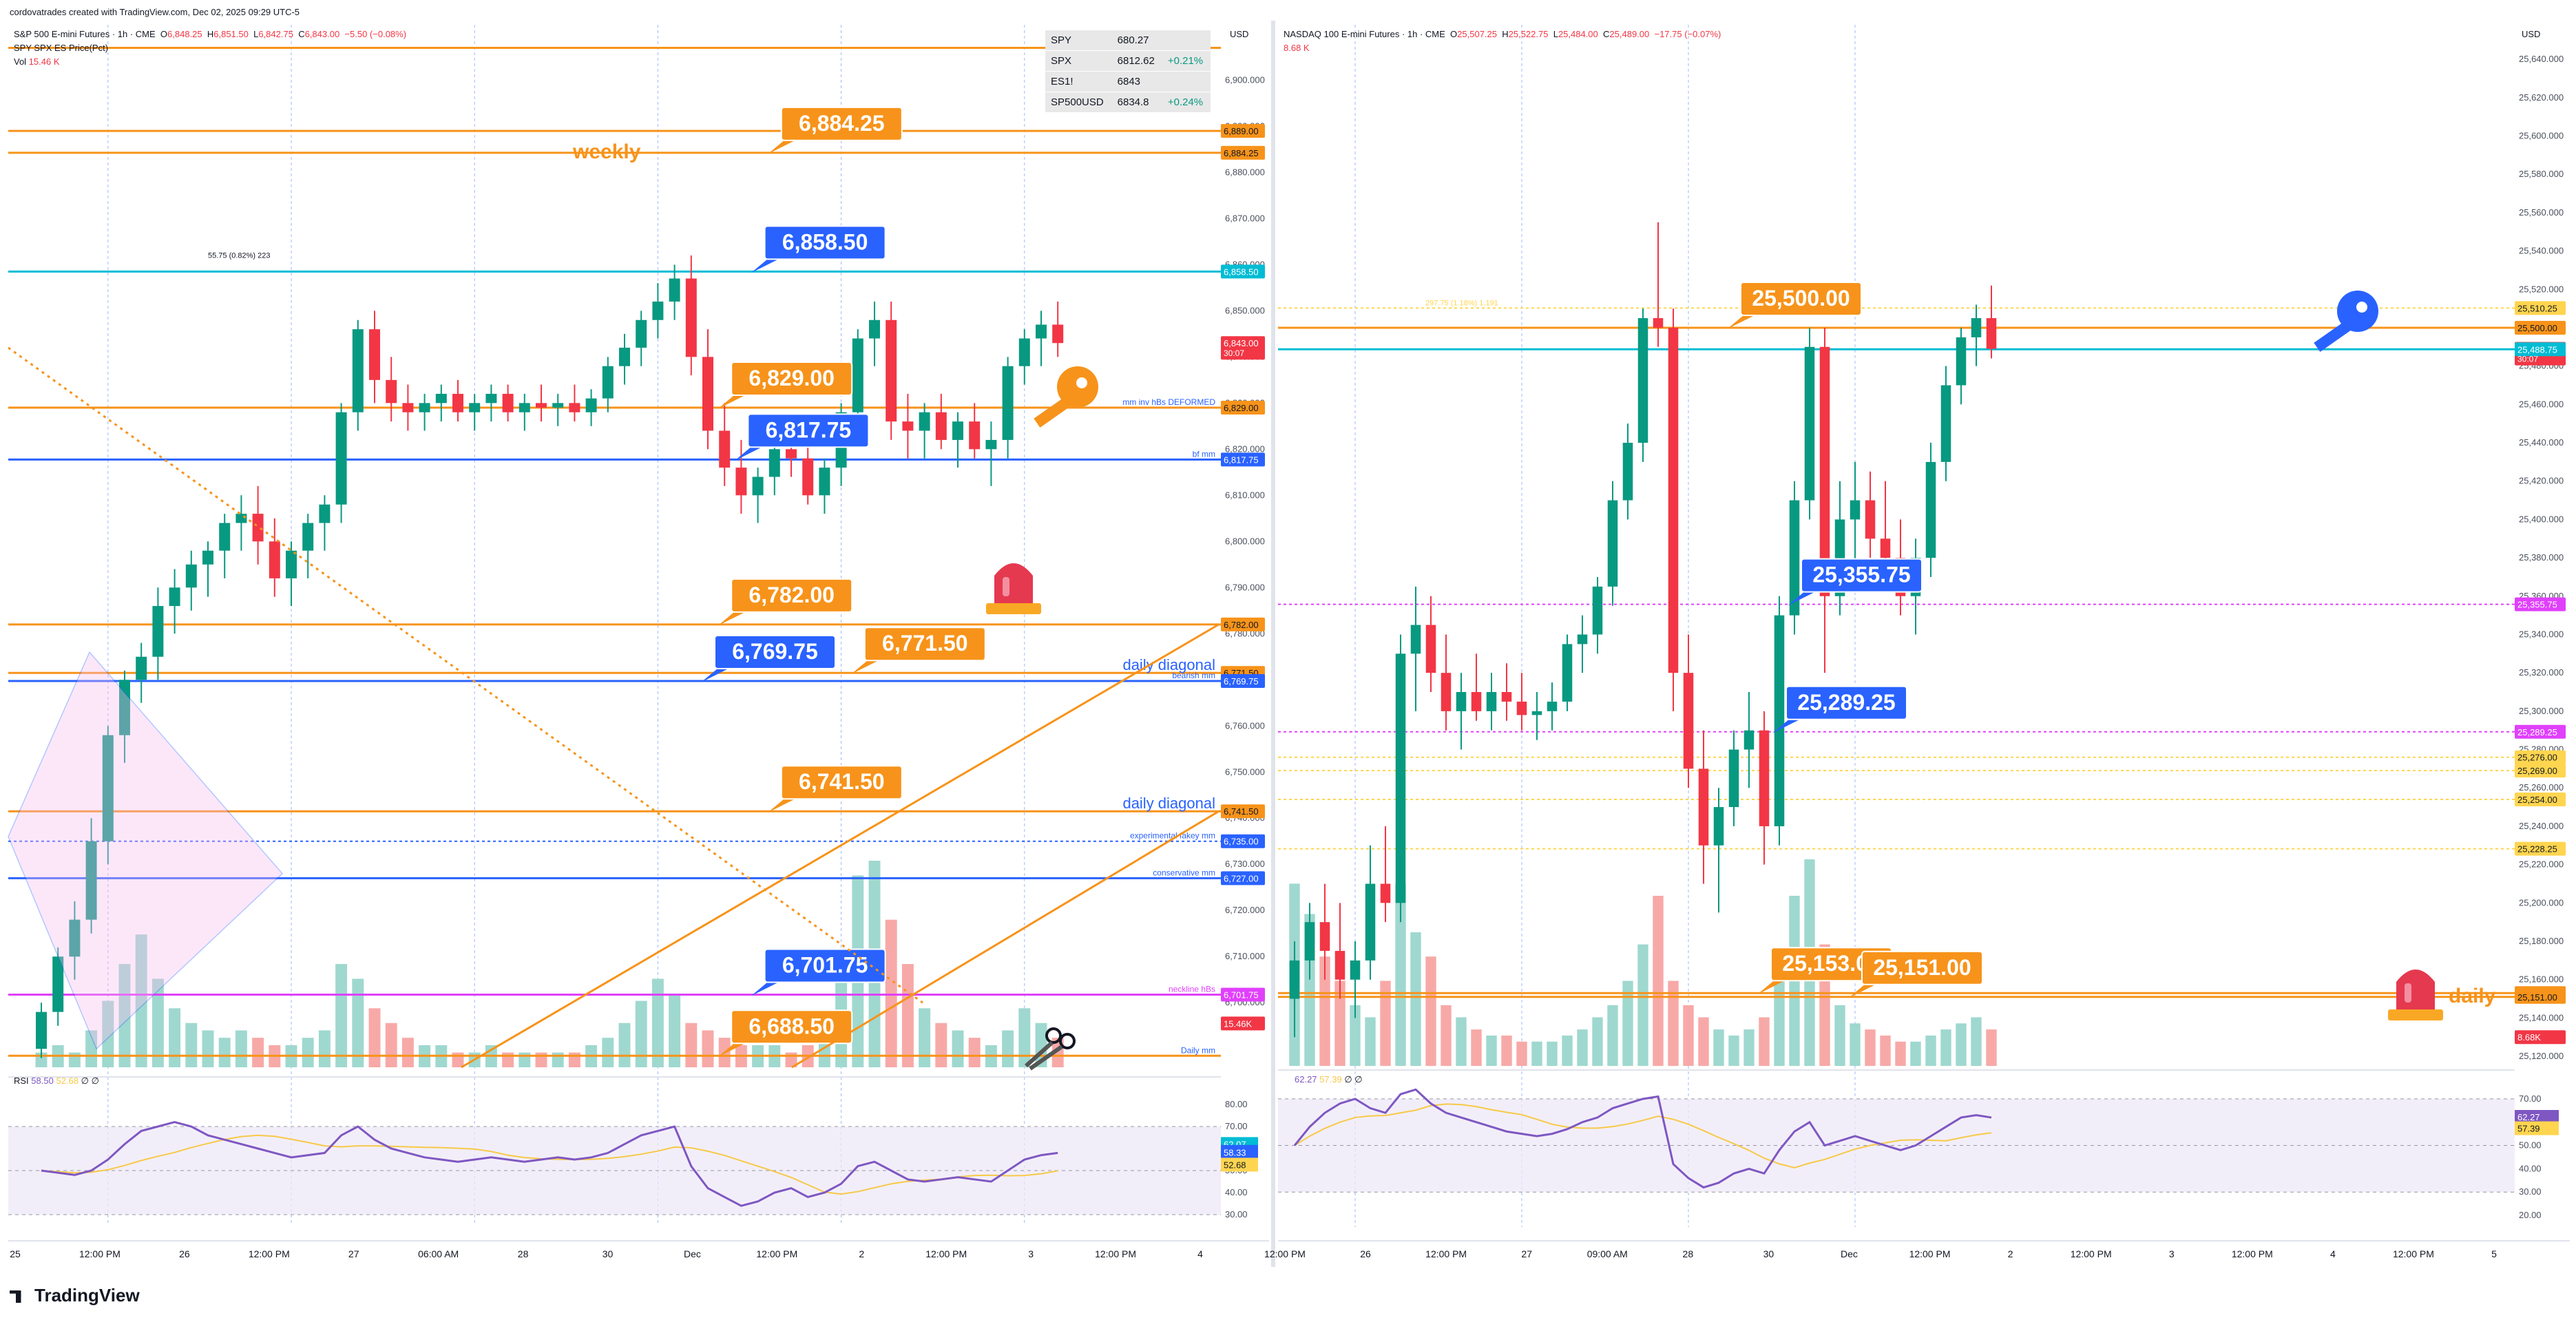 The width and height of the screenshot is (2576, 1320). Describe the element at coordinates (1239, 1164) in the screenshot. I see `es-rsi-tag` at that location.